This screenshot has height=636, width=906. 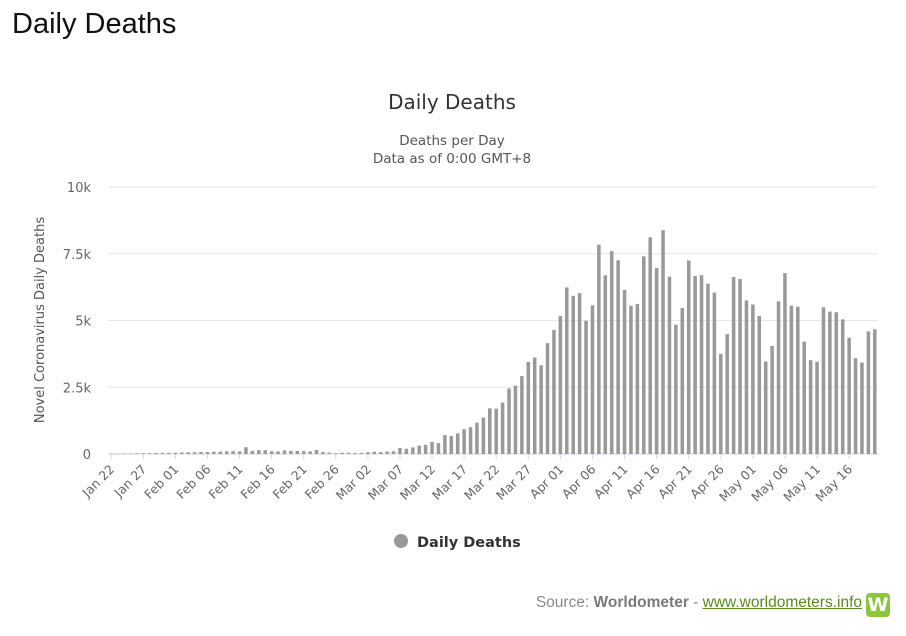 I want to click on legend: Daily Deaths, so click(x=457, y=542).